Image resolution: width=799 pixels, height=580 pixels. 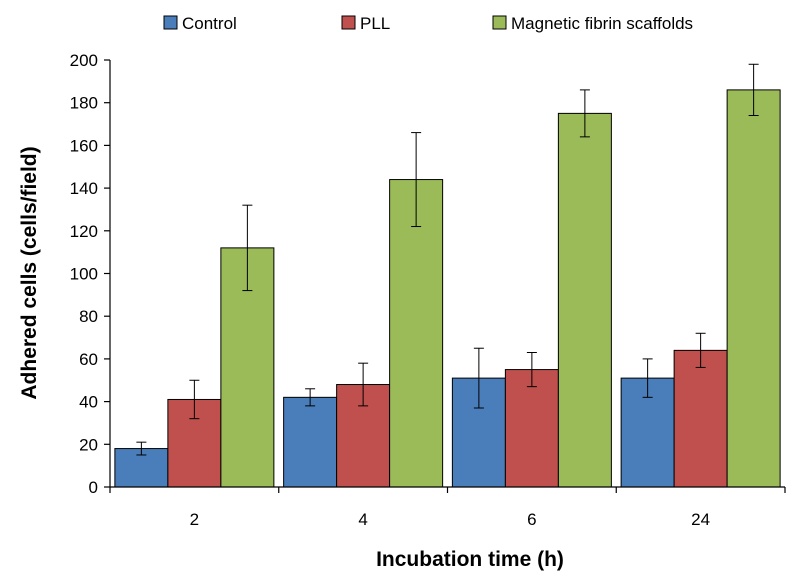 I want to click on y-tick-label: 100, so click(x=84, y=274).